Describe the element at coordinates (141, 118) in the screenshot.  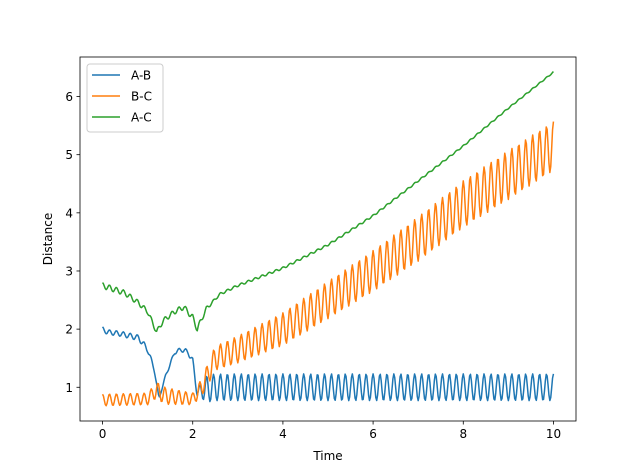
I see `legend-label-a-c: A-C` at that location.